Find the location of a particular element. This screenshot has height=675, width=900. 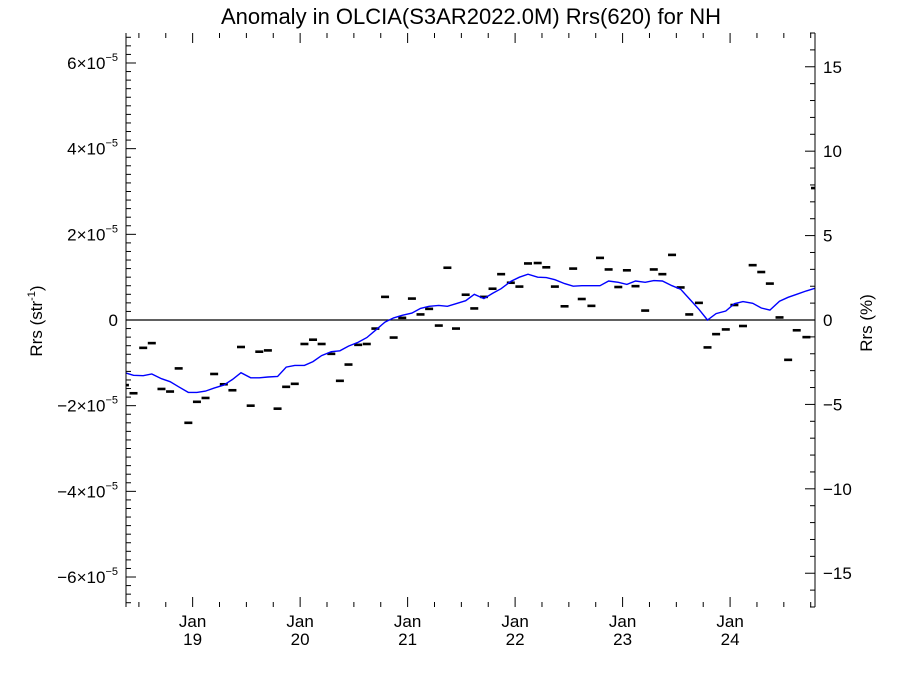

left-tick-label: 6×10⁻⁵ is located at coordinates (92, 62).